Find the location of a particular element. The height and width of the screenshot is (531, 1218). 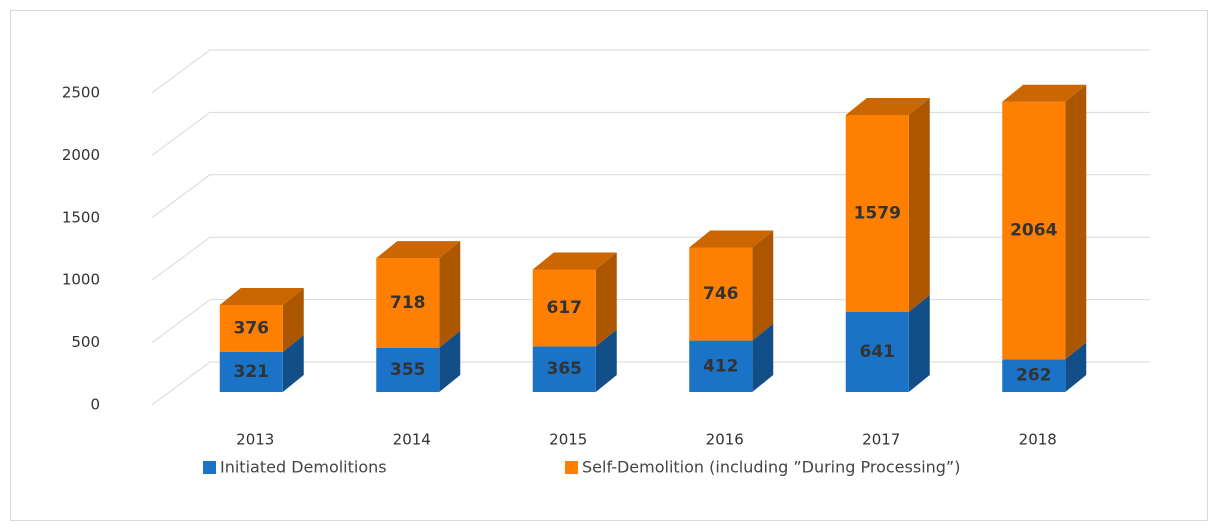

data-label: 376 is located at coordinates (252, 328).